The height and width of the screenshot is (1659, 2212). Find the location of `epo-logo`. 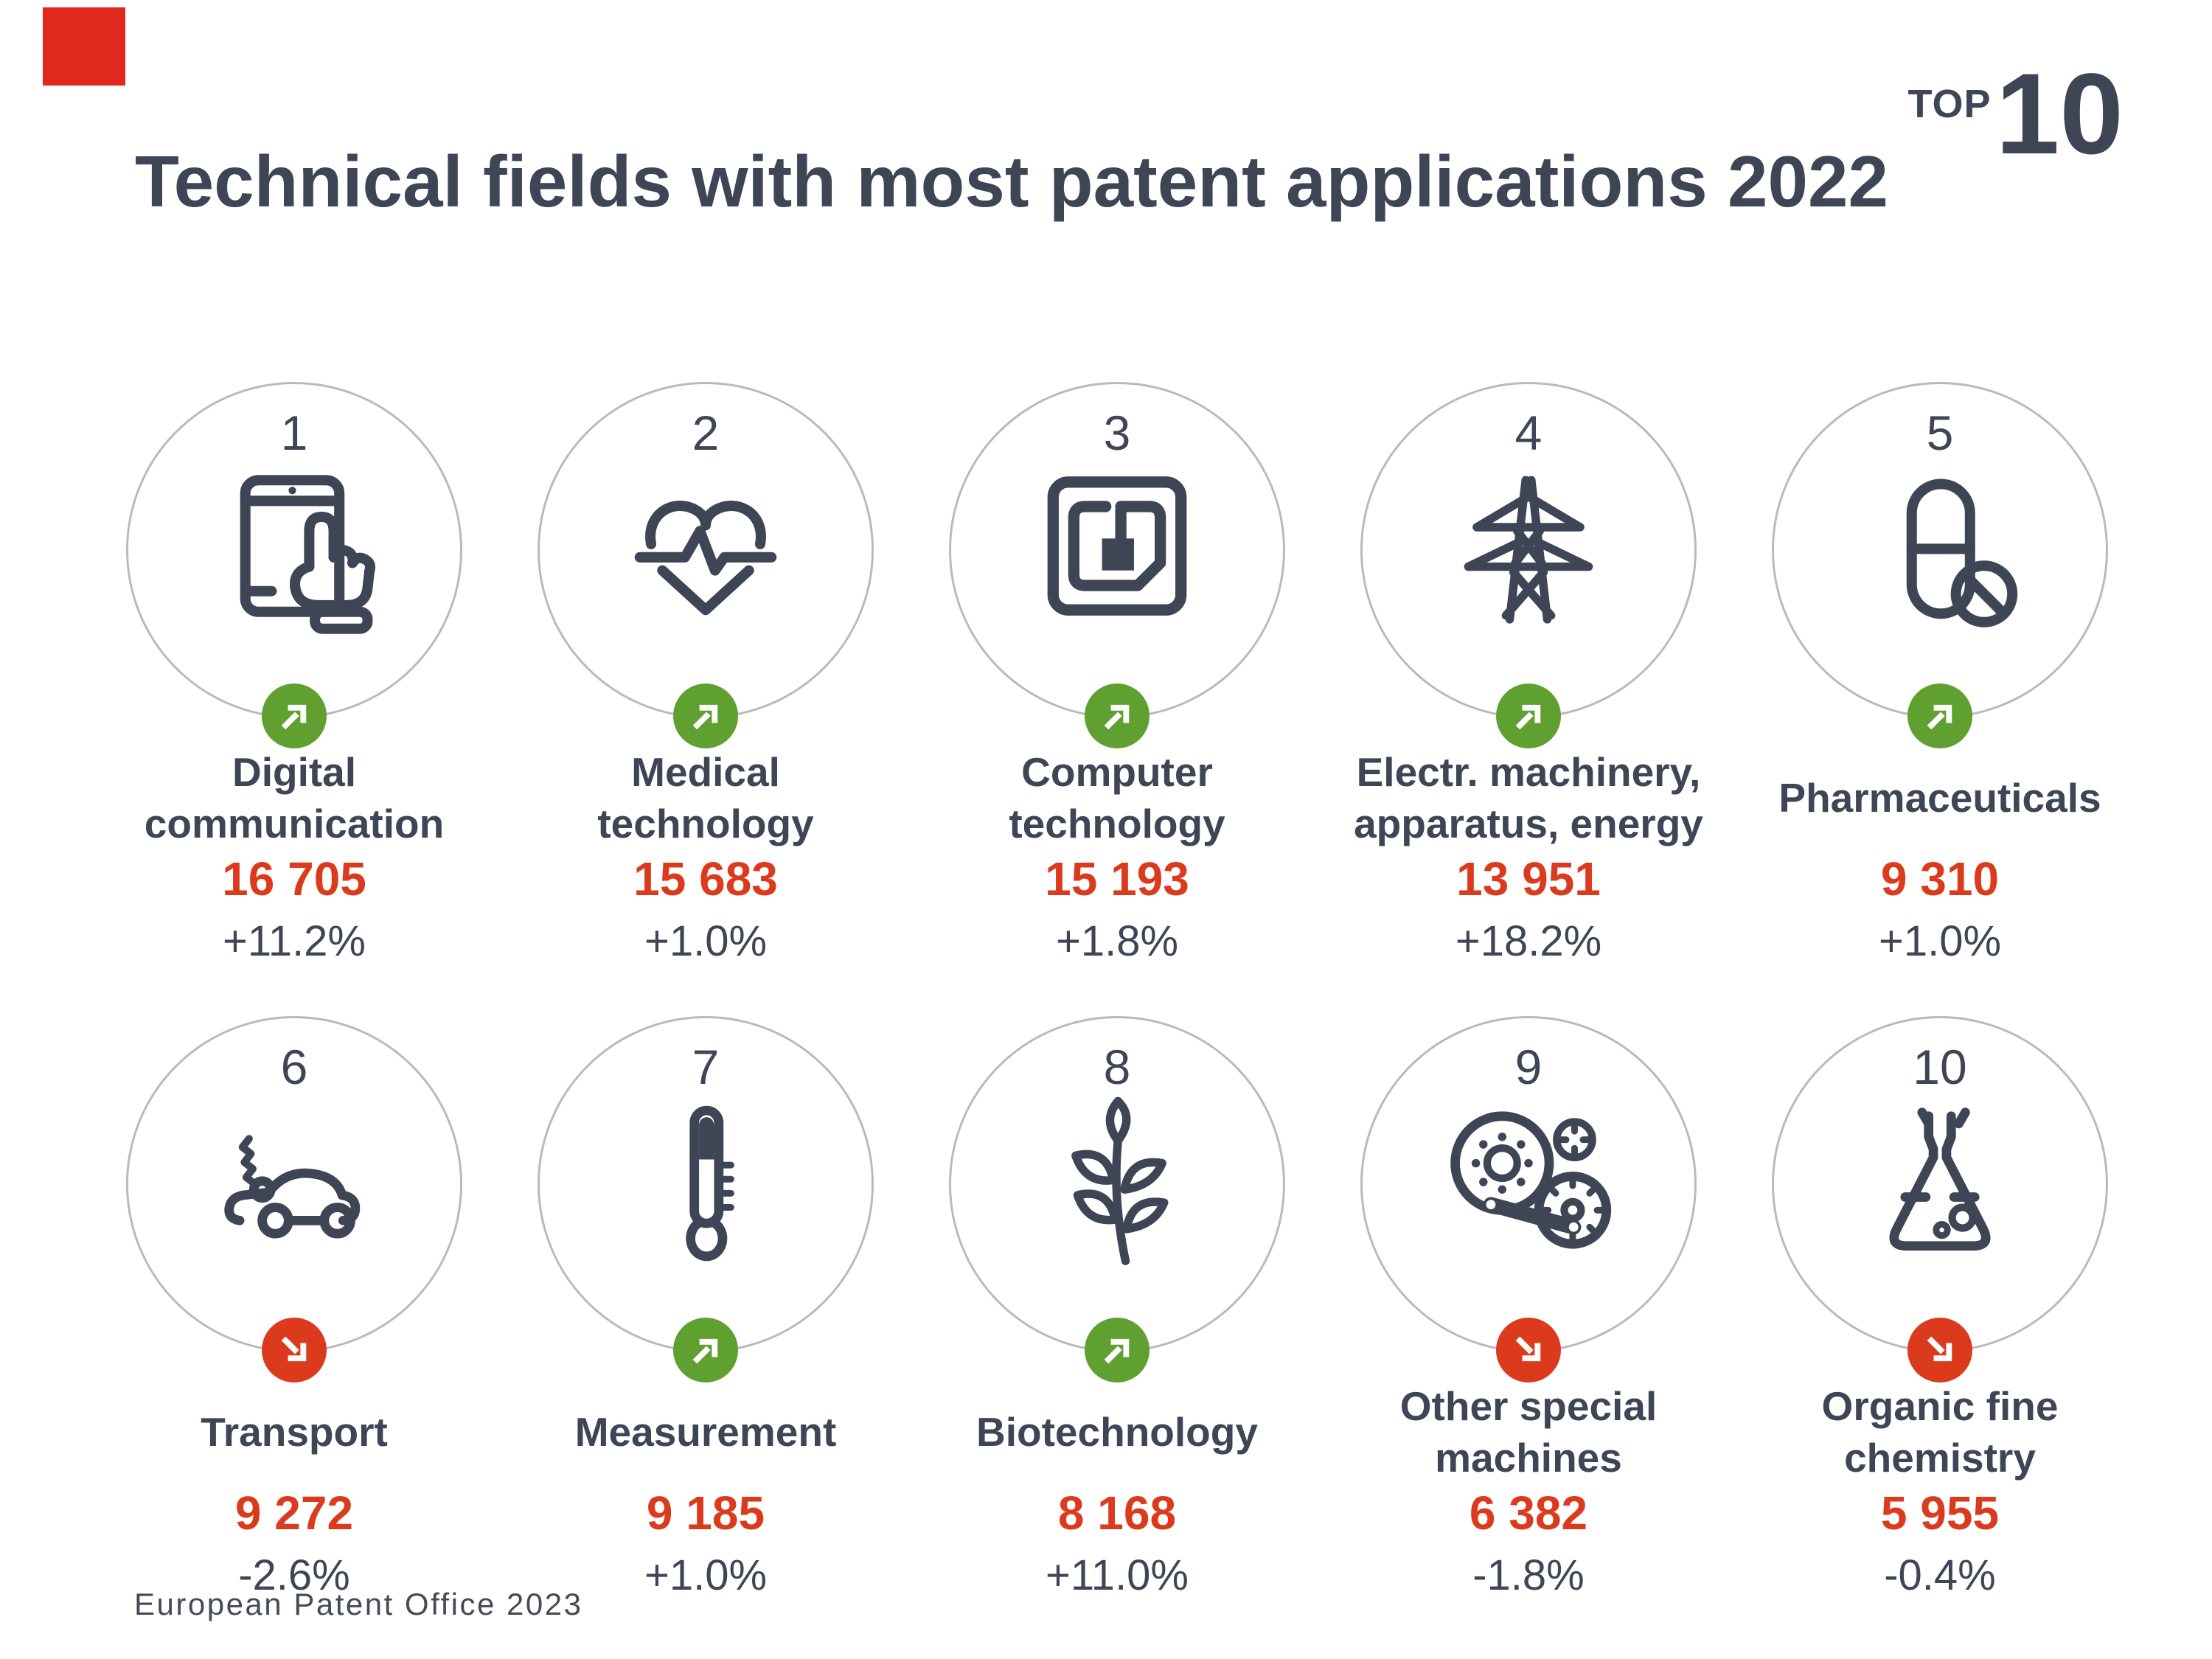

epo-logo is located at coordinates (84, 46).